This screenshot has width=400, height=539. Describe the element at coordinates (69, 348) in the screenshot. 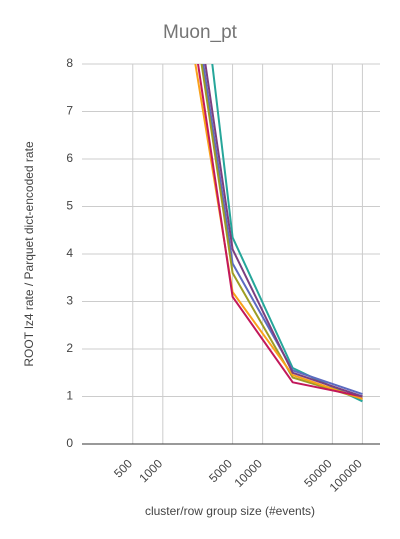

I see `y-tick-label: 2` at that location.